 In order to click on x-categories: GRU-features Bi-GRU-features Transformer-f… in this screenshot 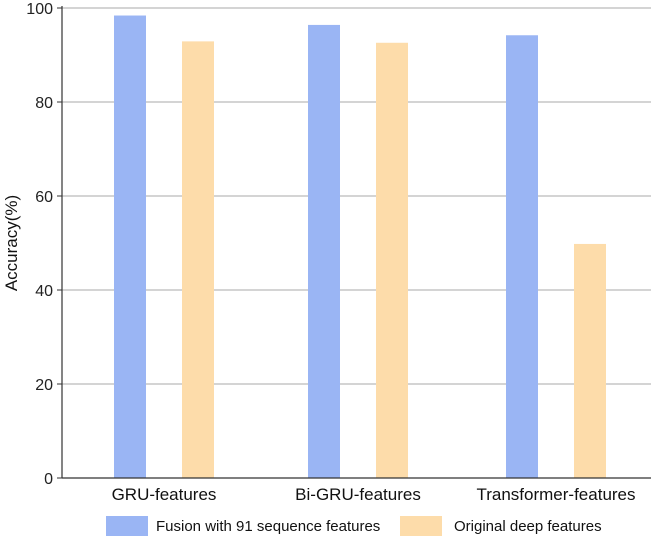, I will do `click(374, 494)`.